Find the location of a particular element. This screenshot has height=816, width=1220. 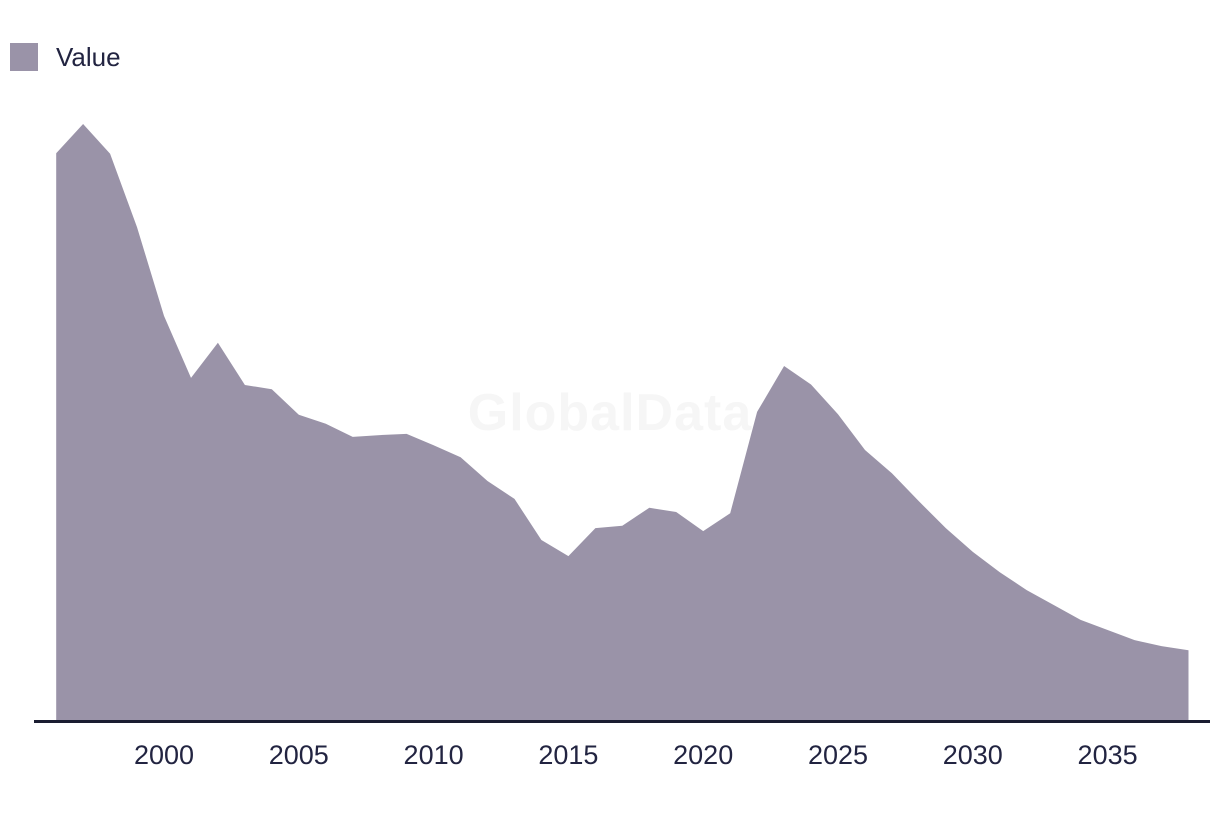

legend-label: Value is located at coordinates (88, 57).